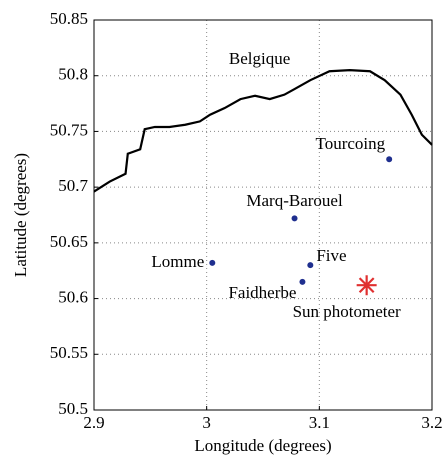 The image size is (442, 456). Describe the element at coordinates (73, 296) in the screenshot. I see `y-tick-label: 50.6` at that location.